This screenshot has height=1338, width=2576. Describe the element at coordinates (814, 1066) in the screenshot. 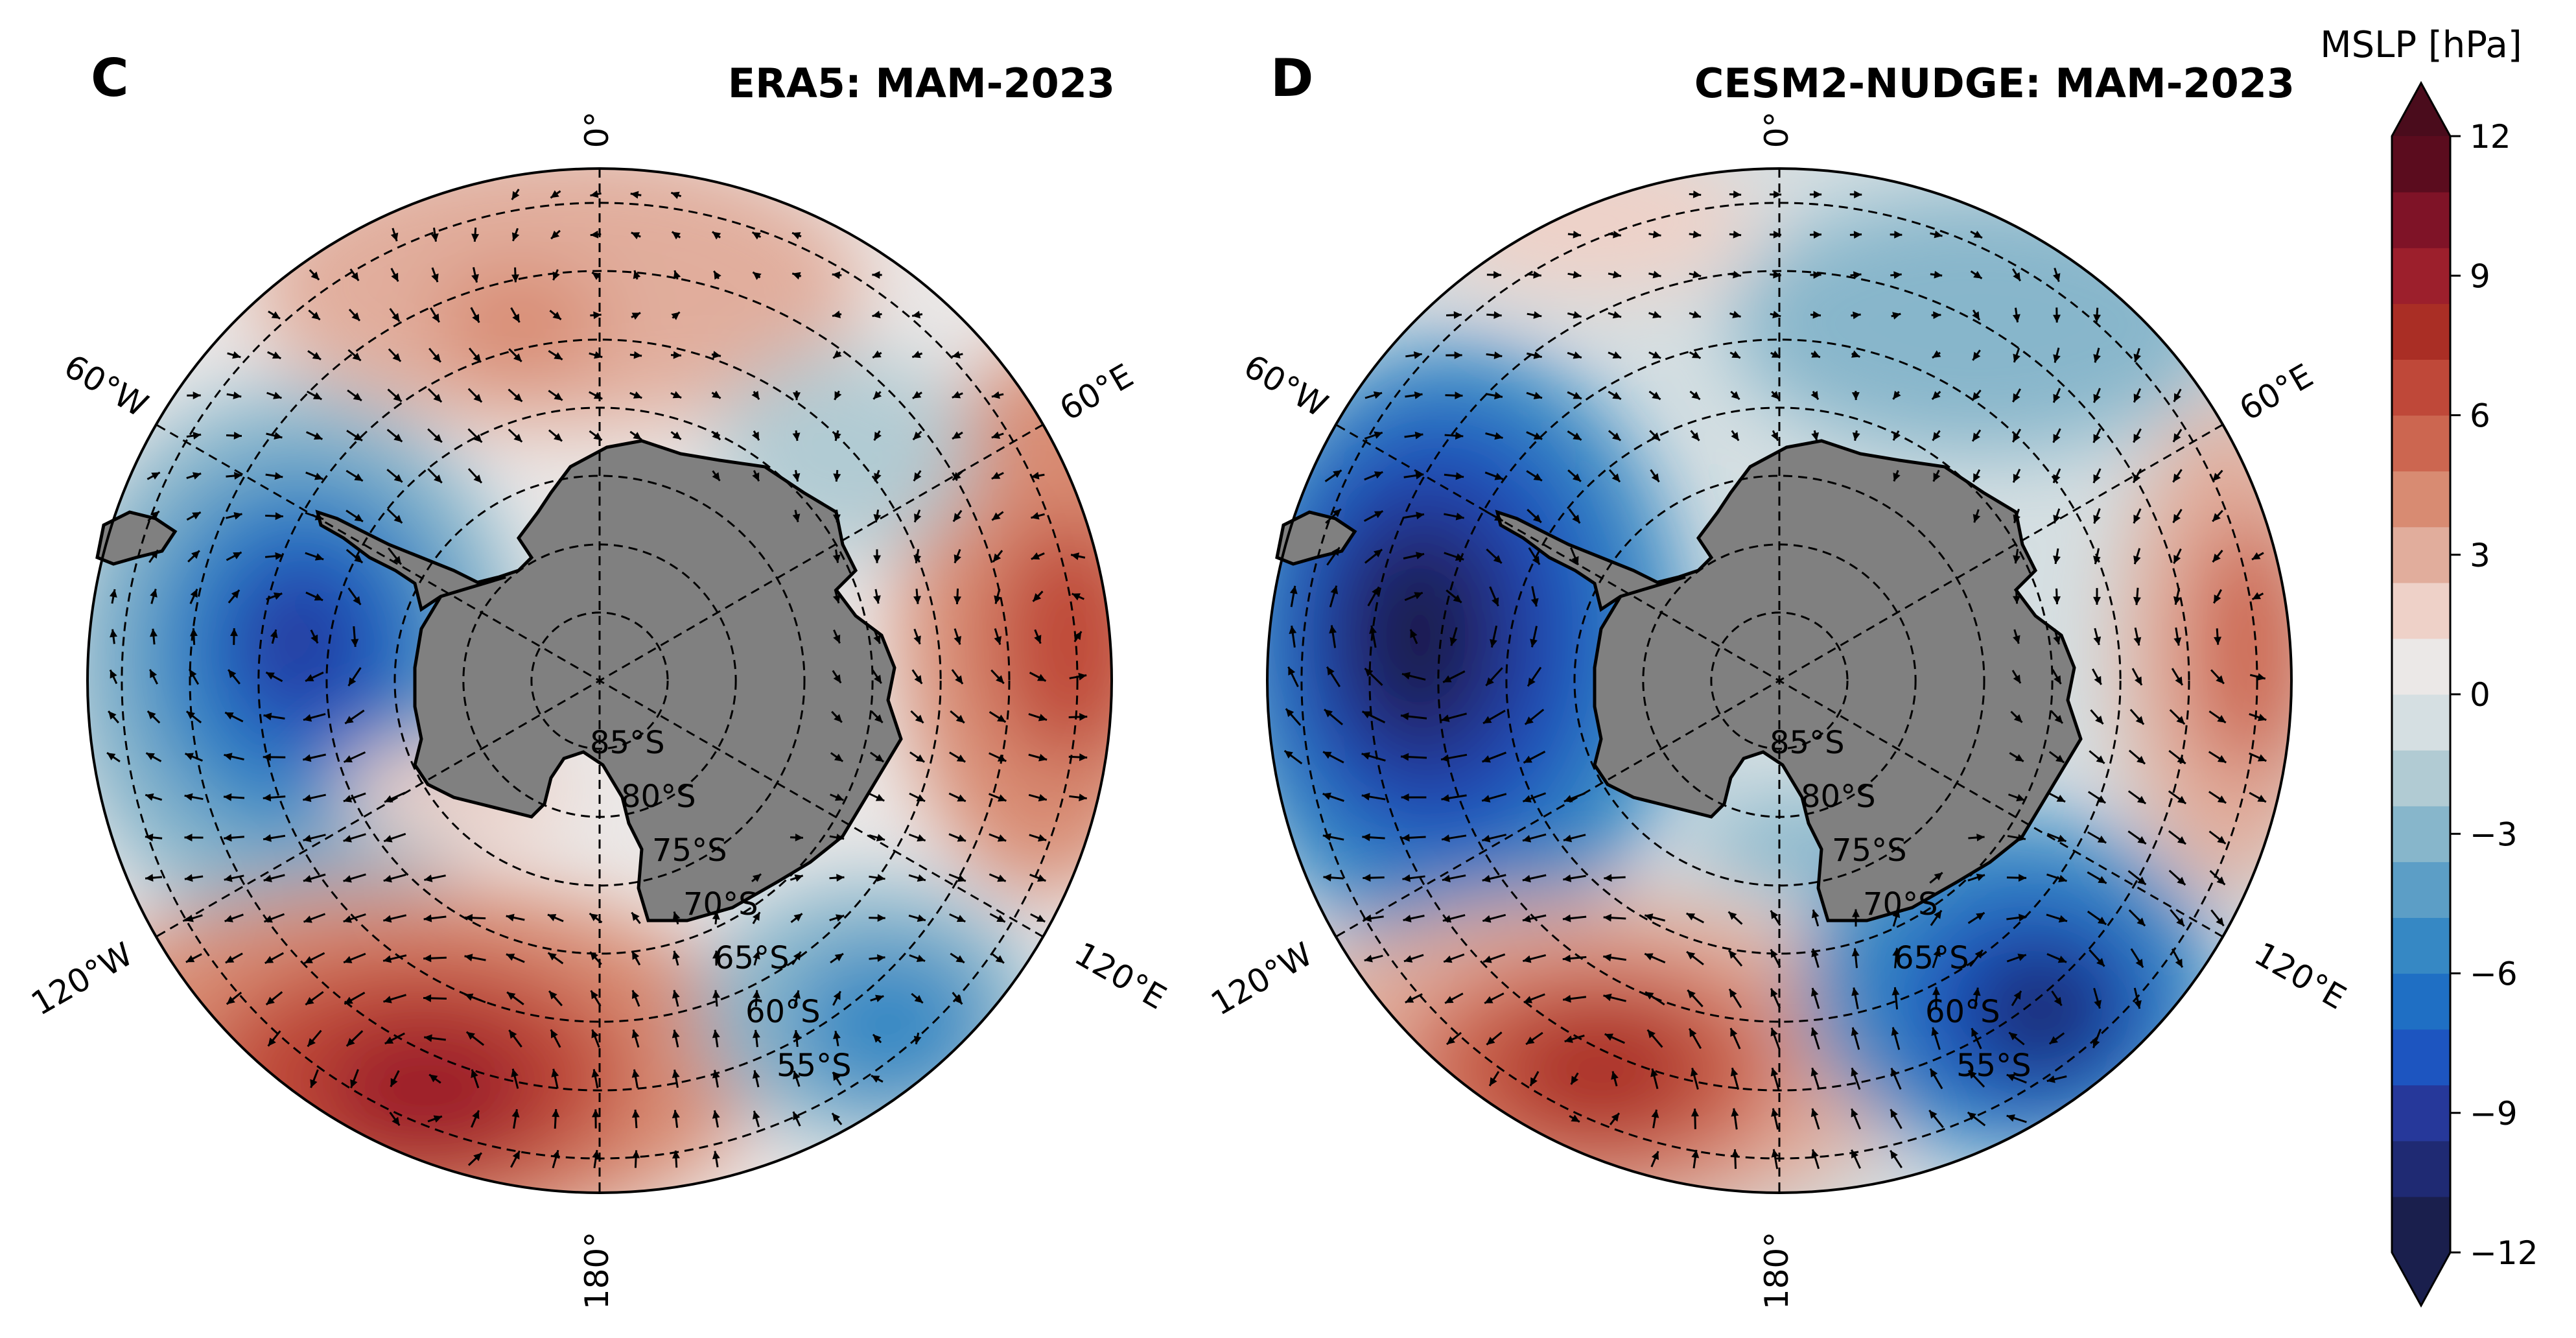

I see `panel-c-lat-55s: 55°S` at that location.